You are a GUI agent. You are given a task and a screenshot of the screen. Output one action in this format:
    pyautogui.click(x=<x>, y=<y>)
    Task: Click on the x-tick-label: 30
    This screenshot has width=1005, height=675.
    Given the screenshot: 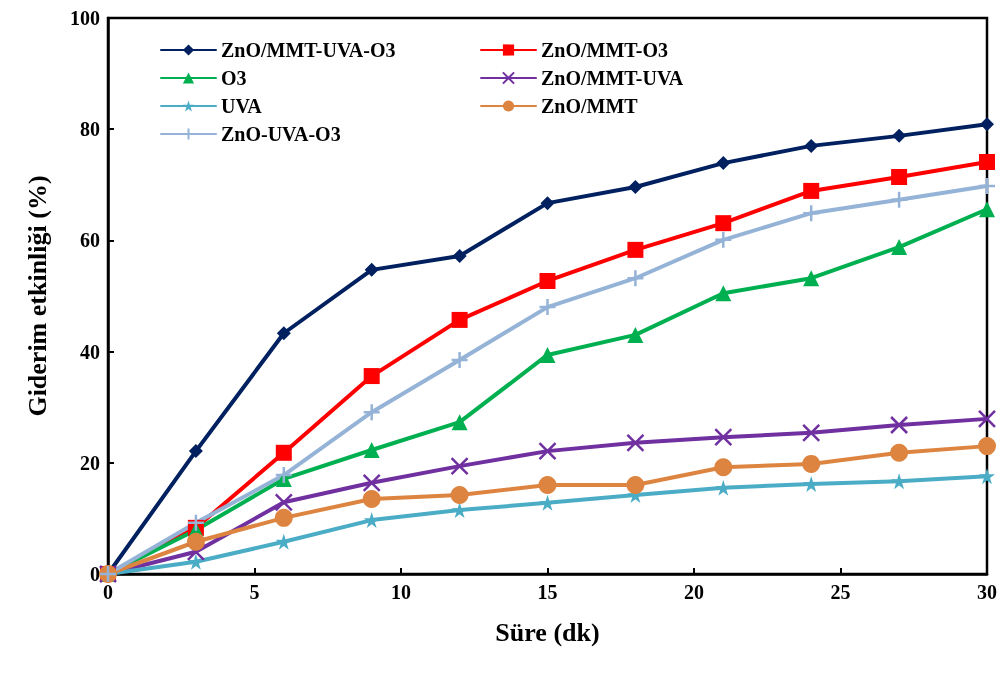 What is the action you would take?
    pyautogui.click(x=987, y=592)
    